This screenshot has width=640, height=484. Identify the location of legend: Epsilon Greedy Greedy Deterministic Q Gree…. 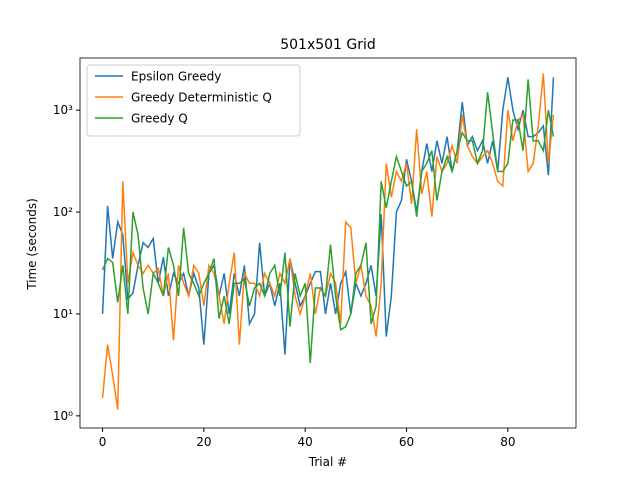
(193, 100).